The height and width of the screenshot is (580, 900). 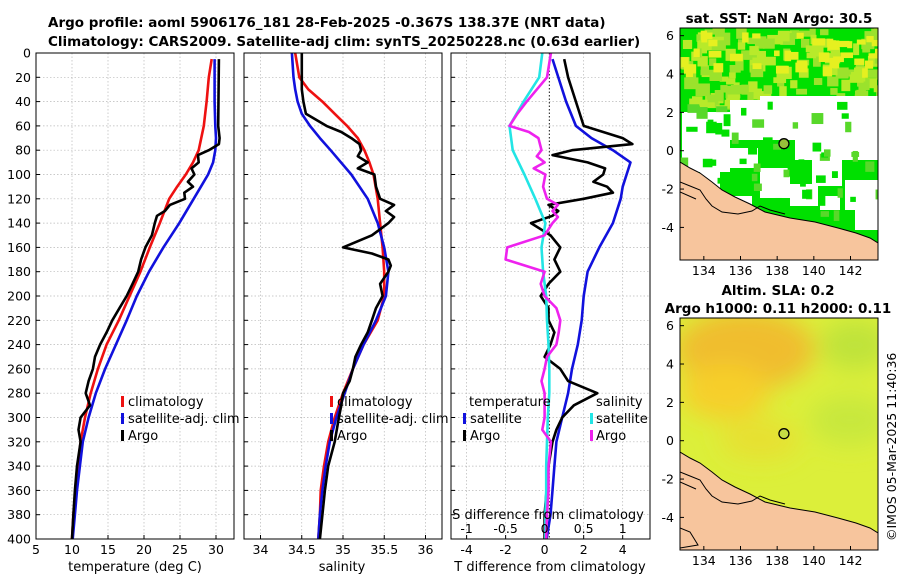 What do you see at coordinates (261, 549) in the screenshot?
I see `x-tick-label: 34` at bounding box center [261, 549].